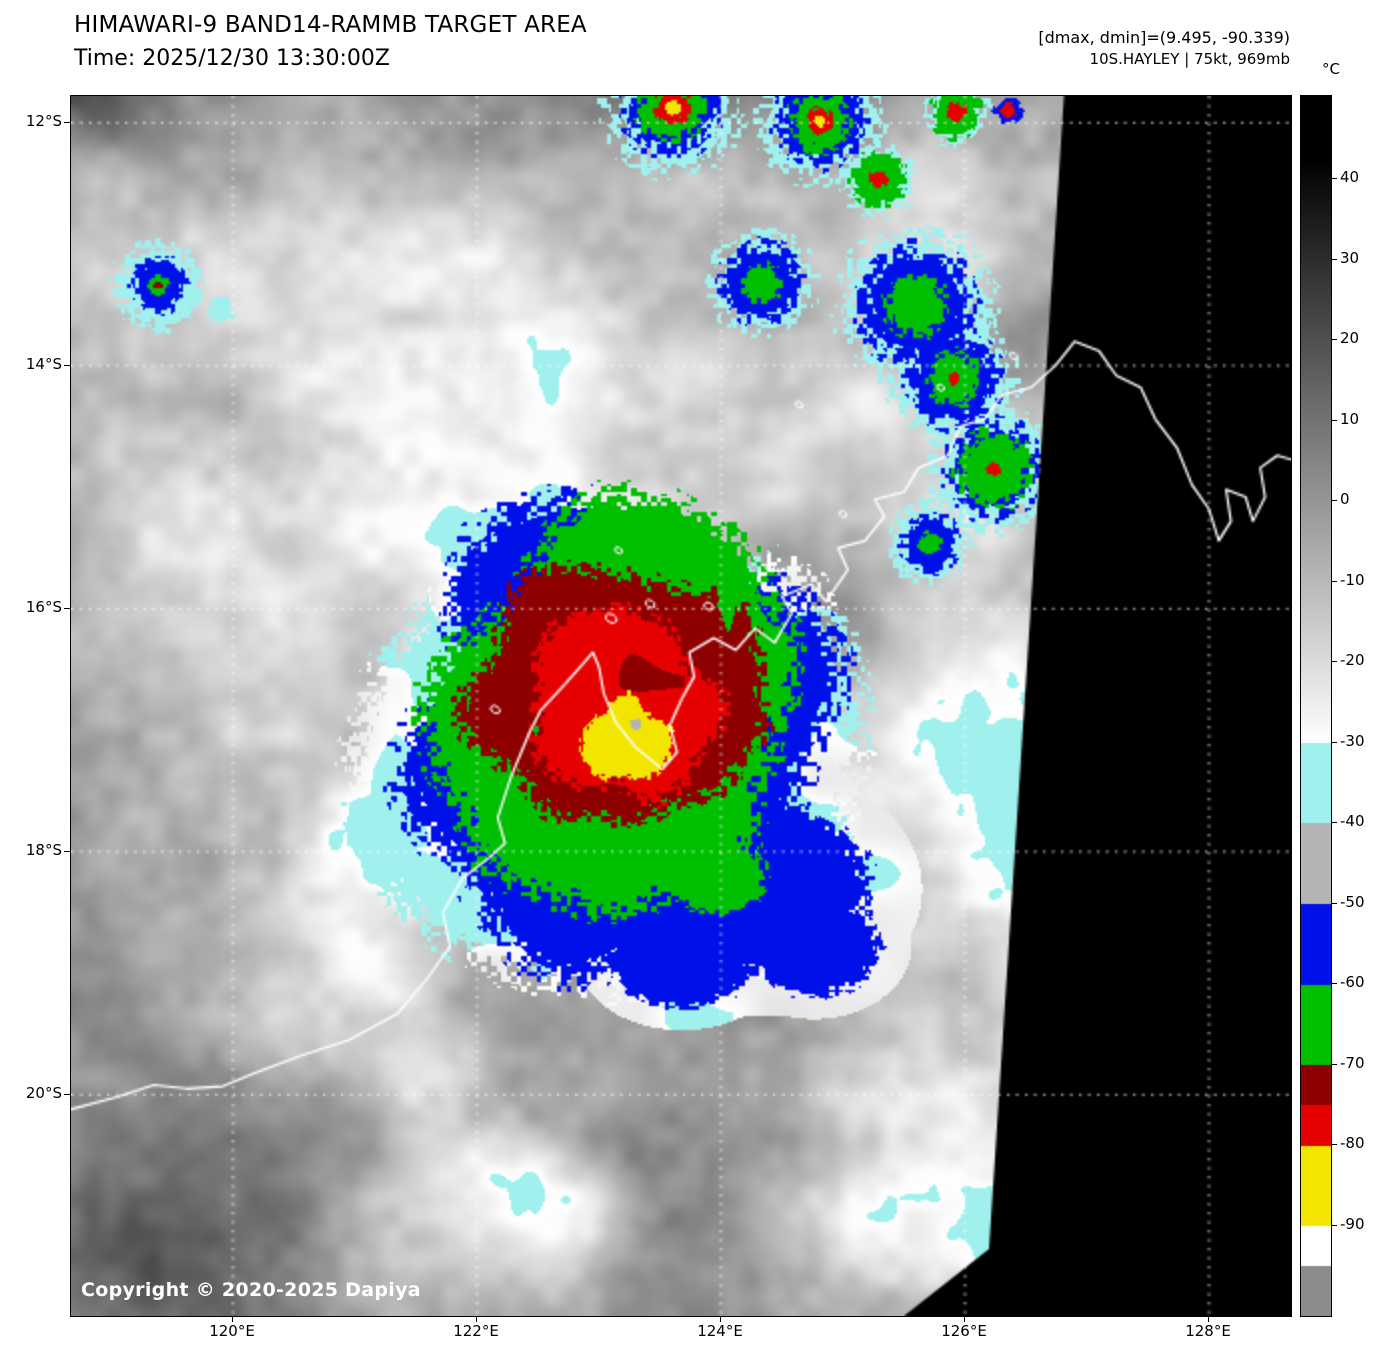 Image resolution: width=1388 pixels, height=1359 pixels. I want to click on storm-info: 10S.HAYLEY | 75kt, 969mb, so click(1189, 59).